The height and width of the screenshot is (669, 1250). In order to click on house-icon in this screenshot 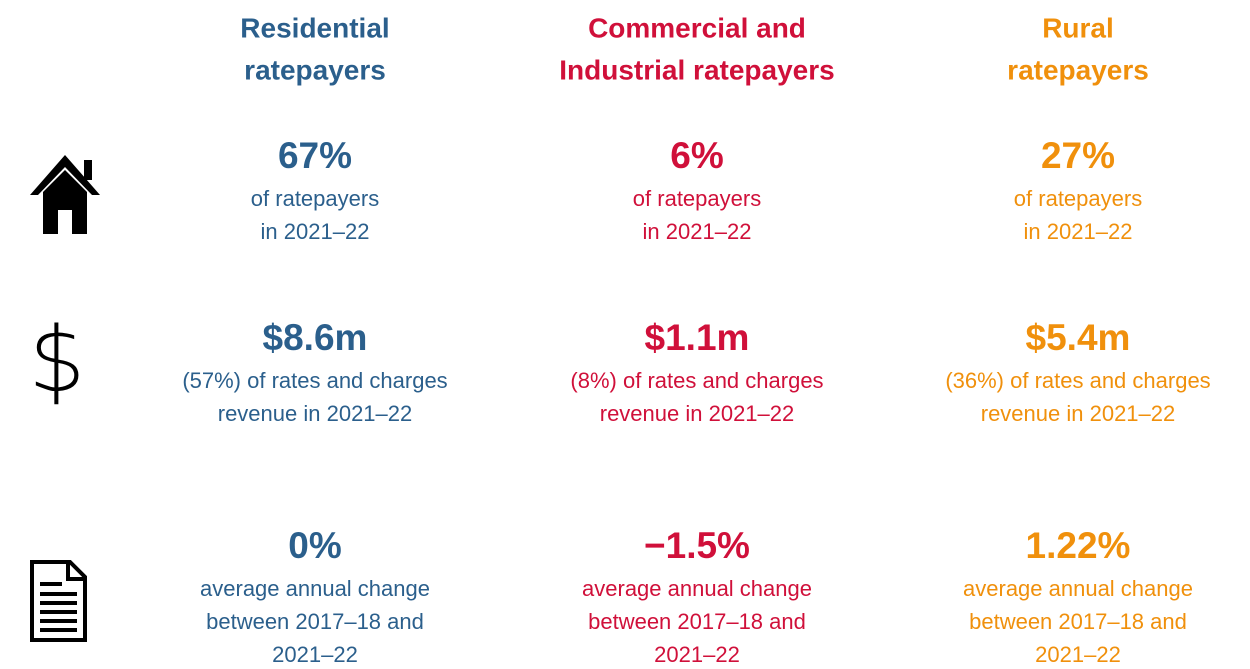, I will do `click(65, 194)`.